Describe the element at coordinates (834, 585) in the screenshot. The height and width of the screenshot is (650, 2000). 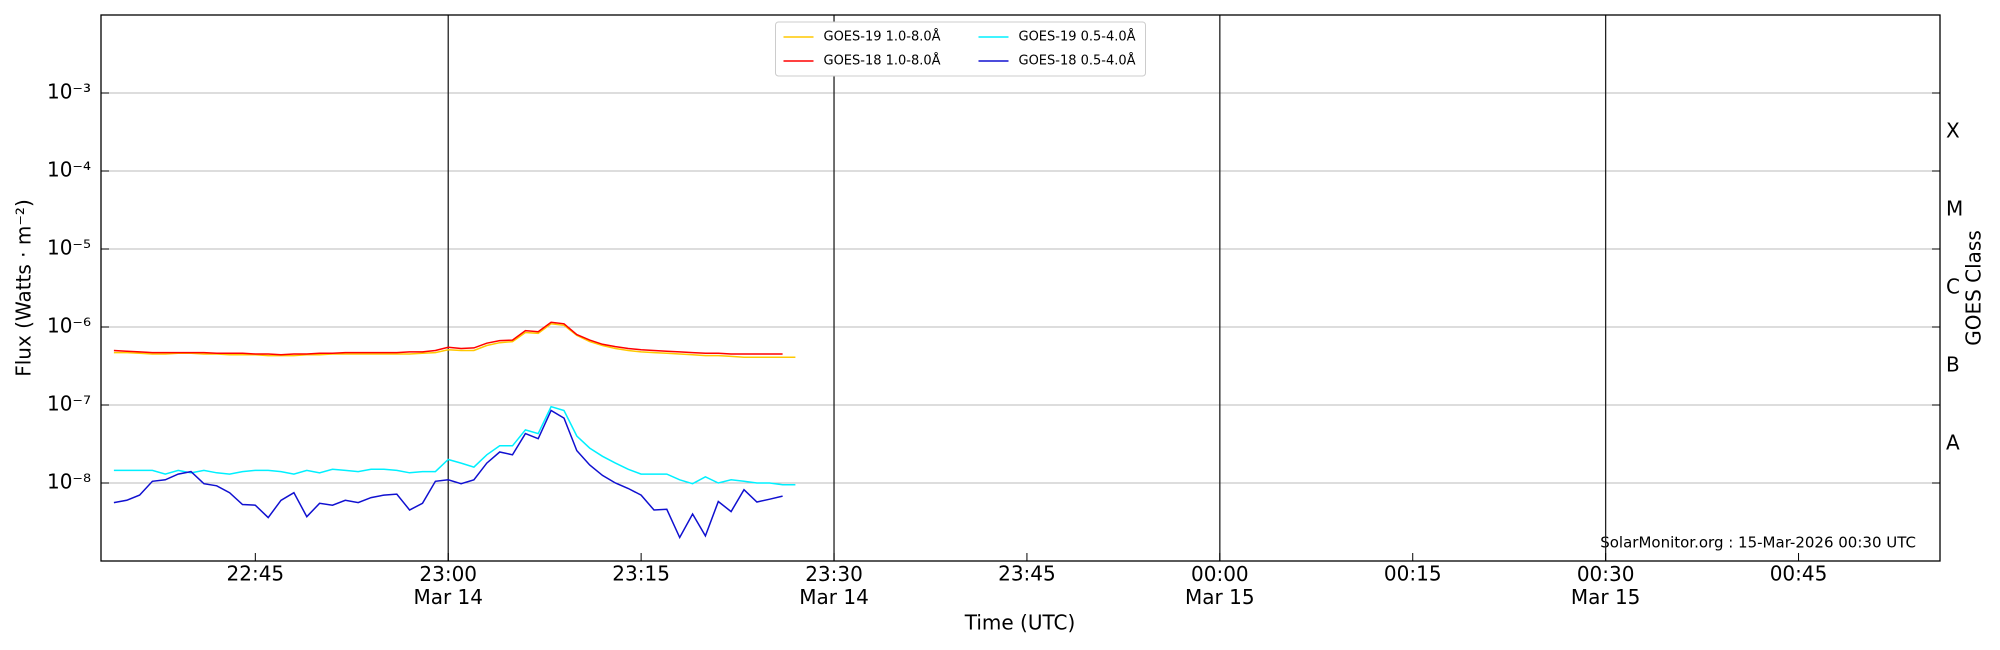
I see `x-tick-label: 23:30 Mar 14` at that location.